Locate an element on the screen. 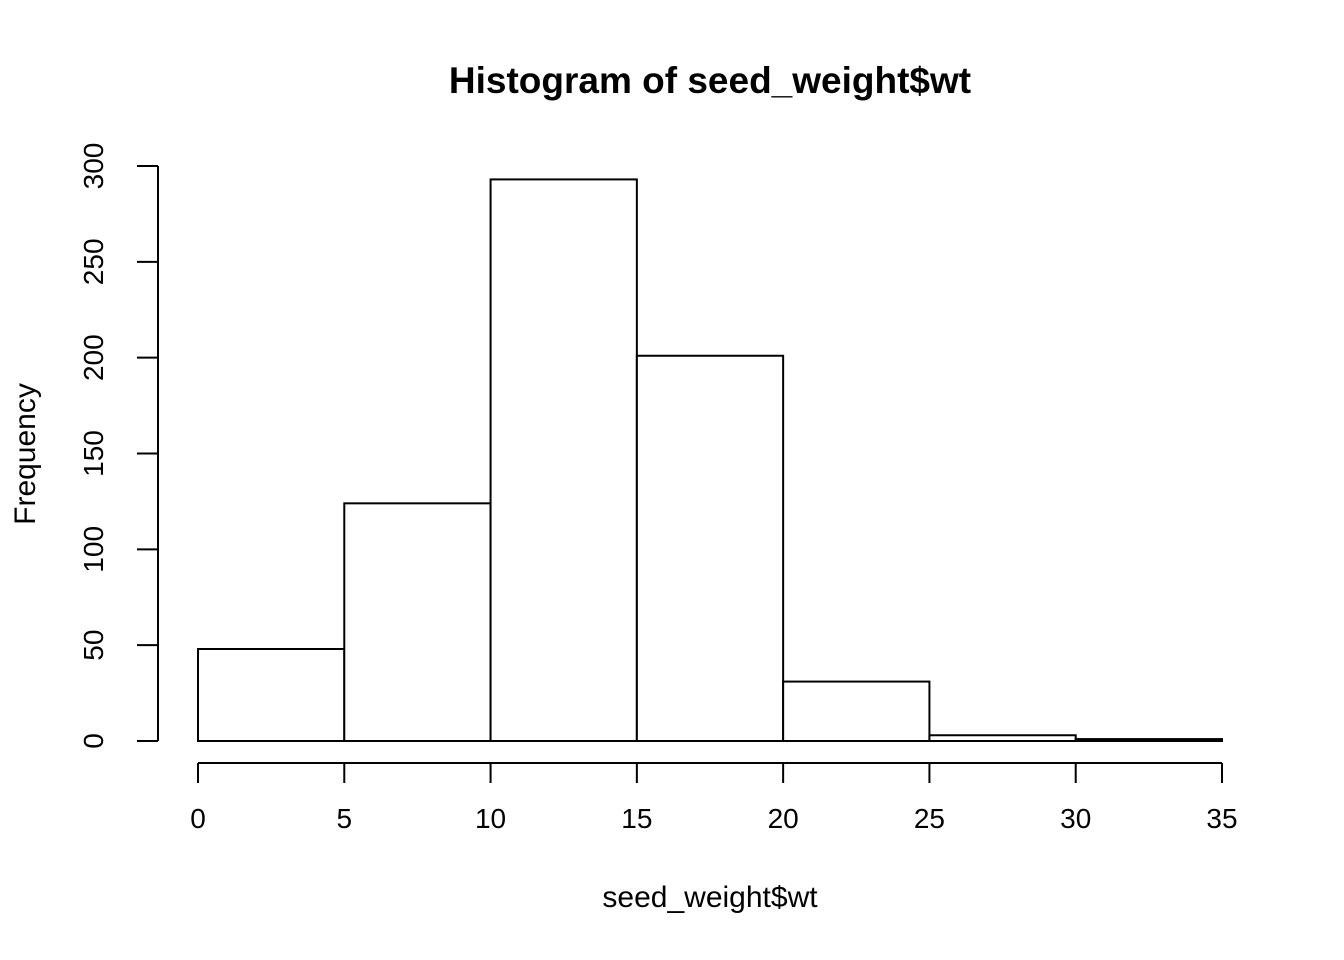  y-axis-tick-label: 200 is located at coordinates (93, 357).